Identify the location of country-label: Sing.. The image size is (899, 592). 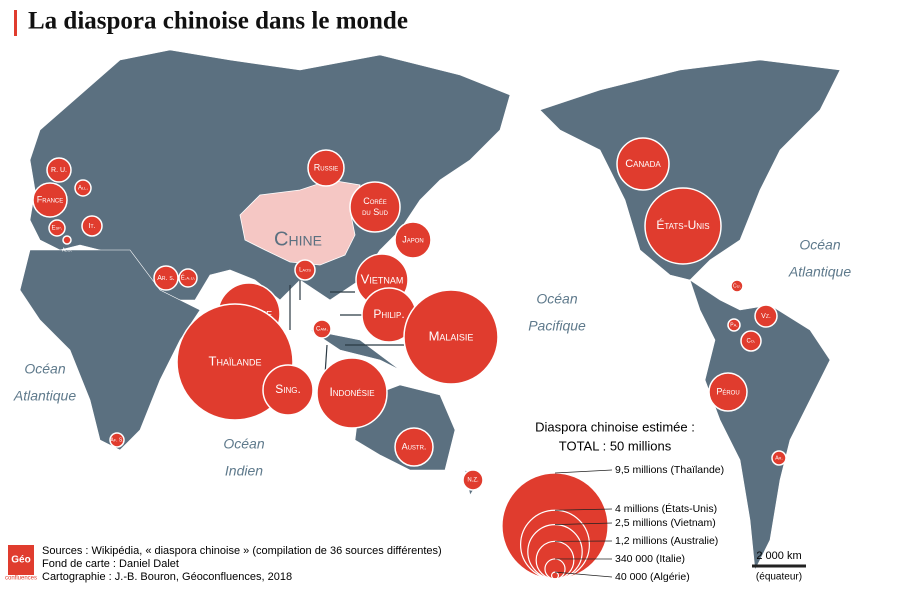
(288, 389).